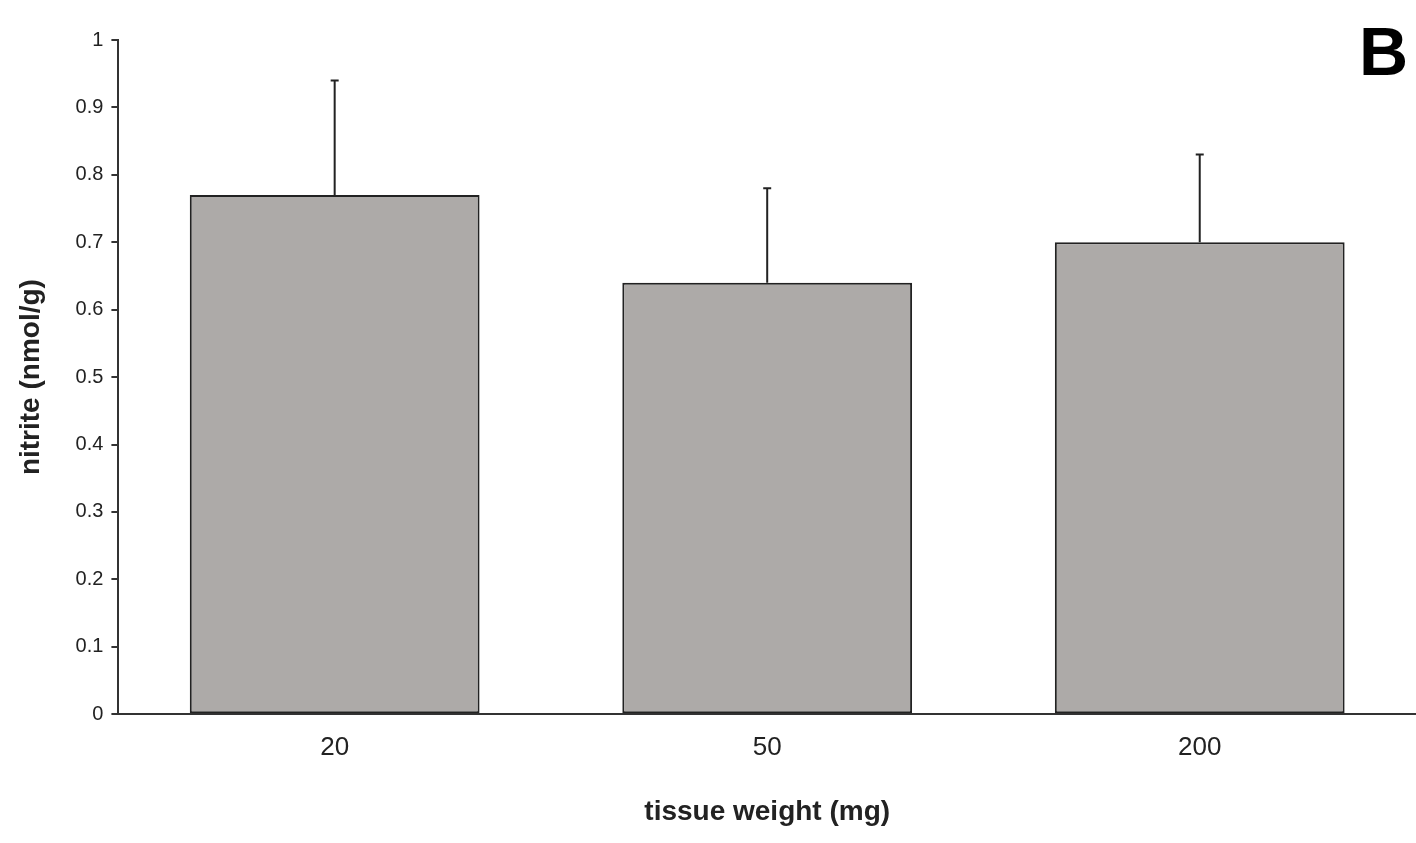 The image size is (1416, 843). Describe the element at coordinates (98, 712) in the screenshot. I see `y-tick-label: 0` at that location.